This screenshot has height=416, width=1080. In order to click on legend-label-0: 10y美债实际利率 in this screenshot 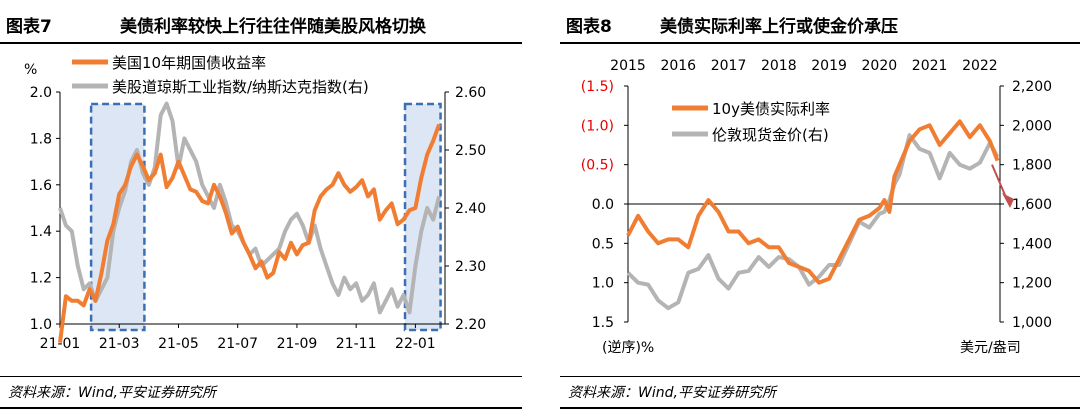, I will do `click(771, 109)`.